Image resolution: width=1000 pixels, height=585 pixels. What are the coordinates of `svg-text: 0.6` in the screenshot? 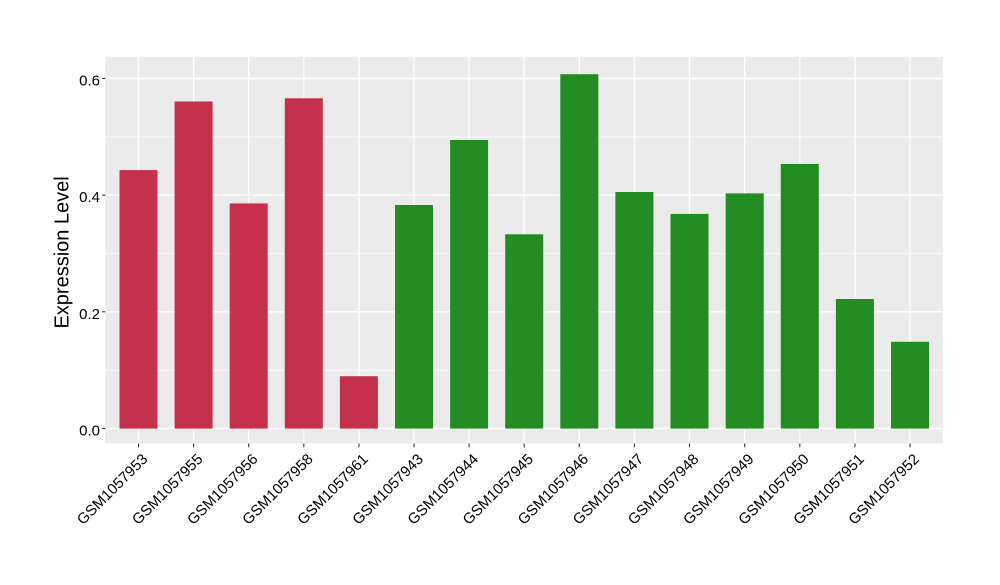 It's located at (89, 81).